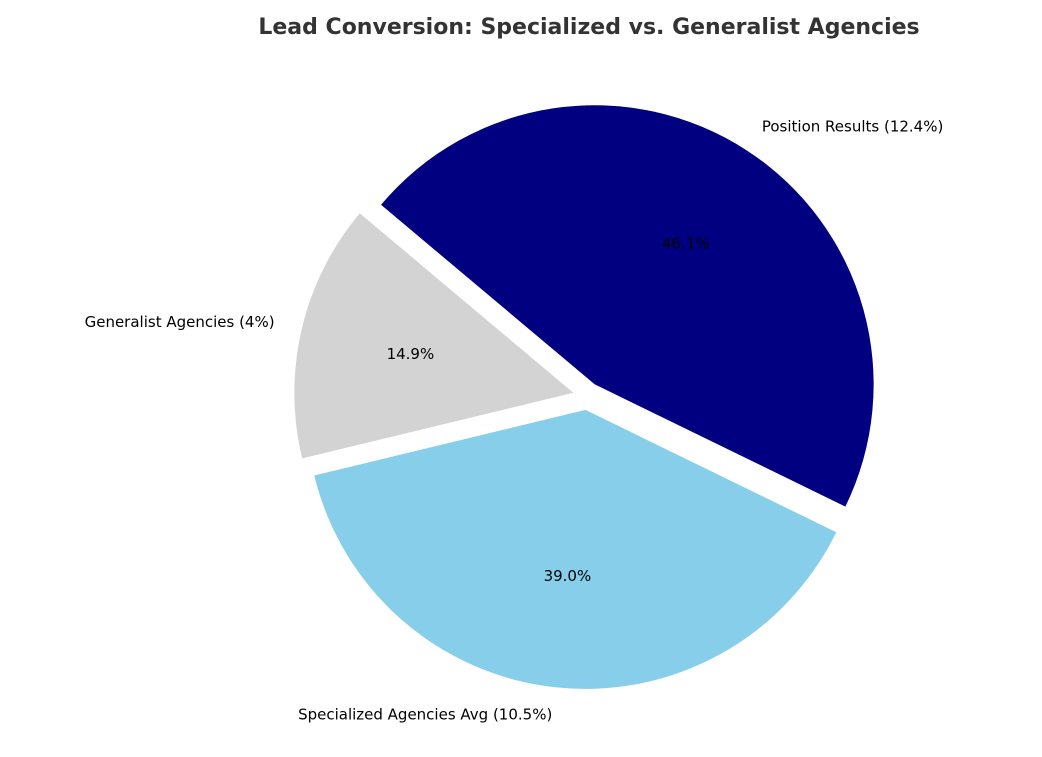  Describe the element at coordinates (852, 126) in the screenshot. I see `slice-category-label: Position Results (12.4%)` at that location.